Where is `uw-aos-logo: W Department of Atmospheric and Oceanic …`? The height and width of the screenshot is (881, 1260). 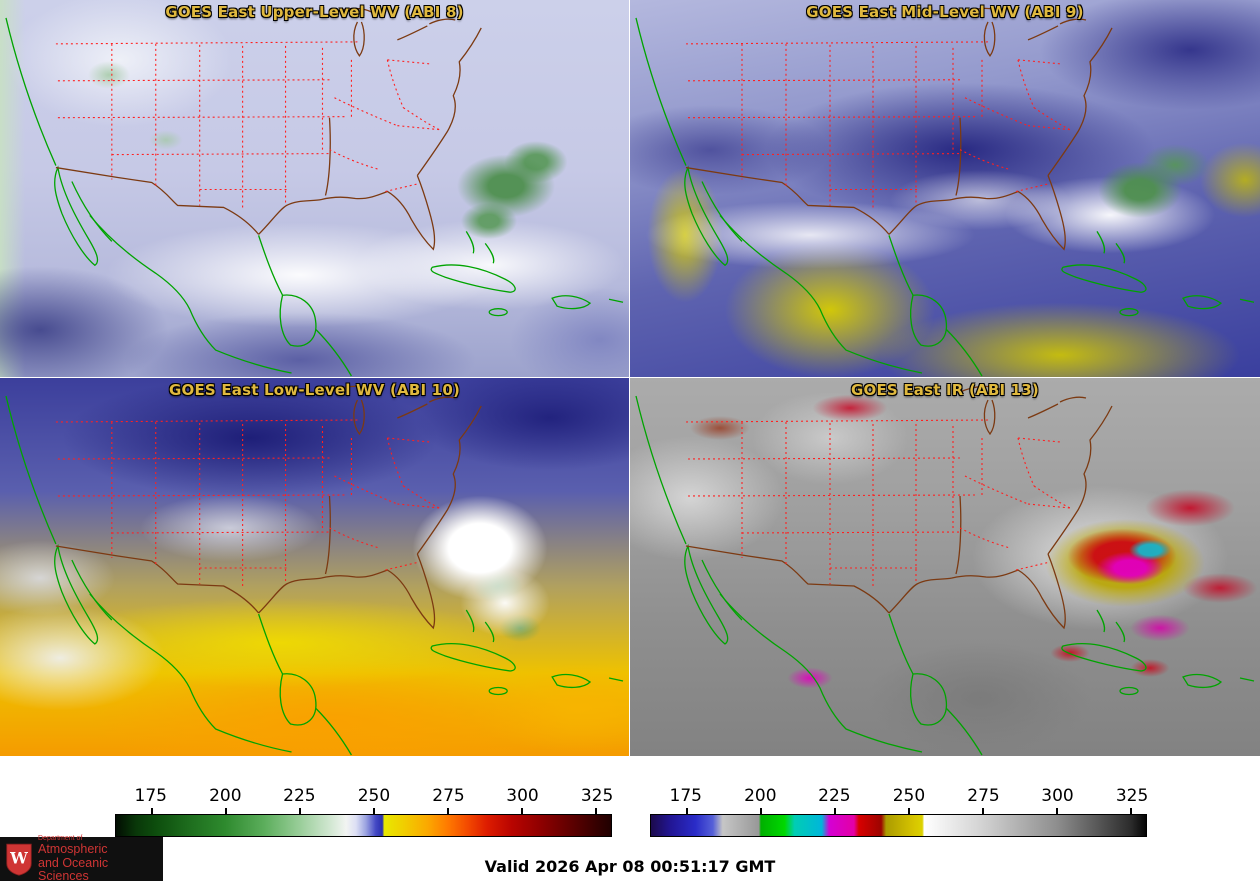 uw-aos-logo: W Department of Atmospheric and Oceanic … is located at coordinates (81, 858).